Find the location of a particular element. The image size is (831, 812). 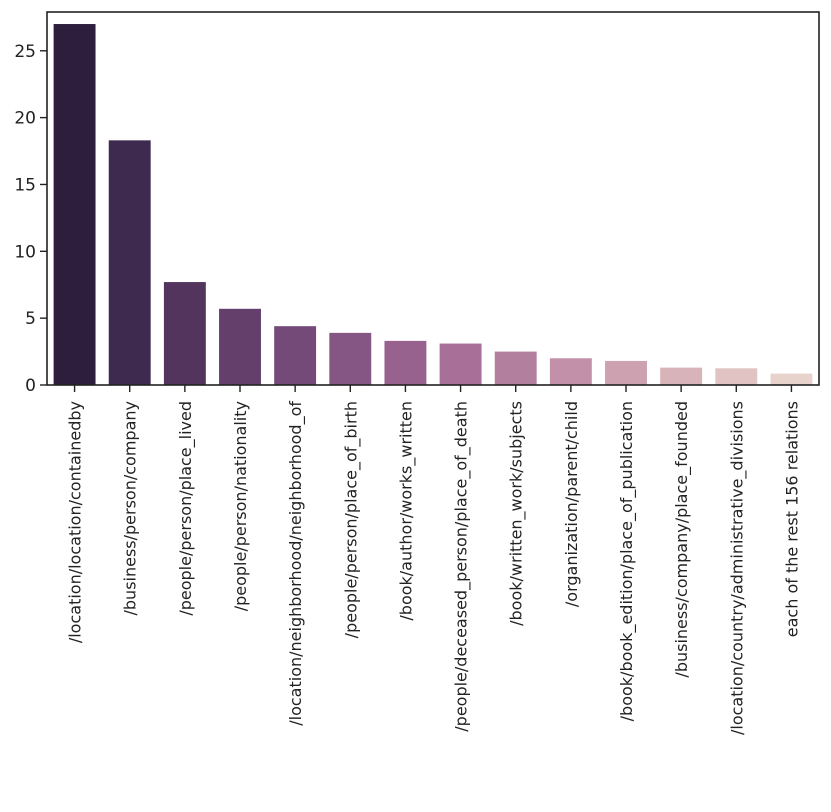

y-axis: 0 5 10 15 20 25 is located at coordinates (30, 219).